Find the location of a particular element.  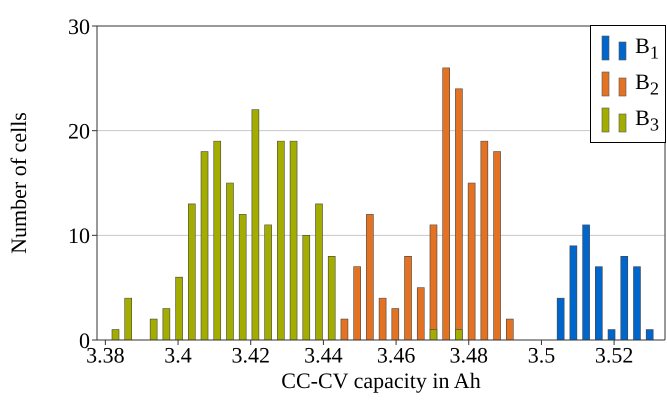

x-tick-label: 3.52 is located at coordinates (614, 355).